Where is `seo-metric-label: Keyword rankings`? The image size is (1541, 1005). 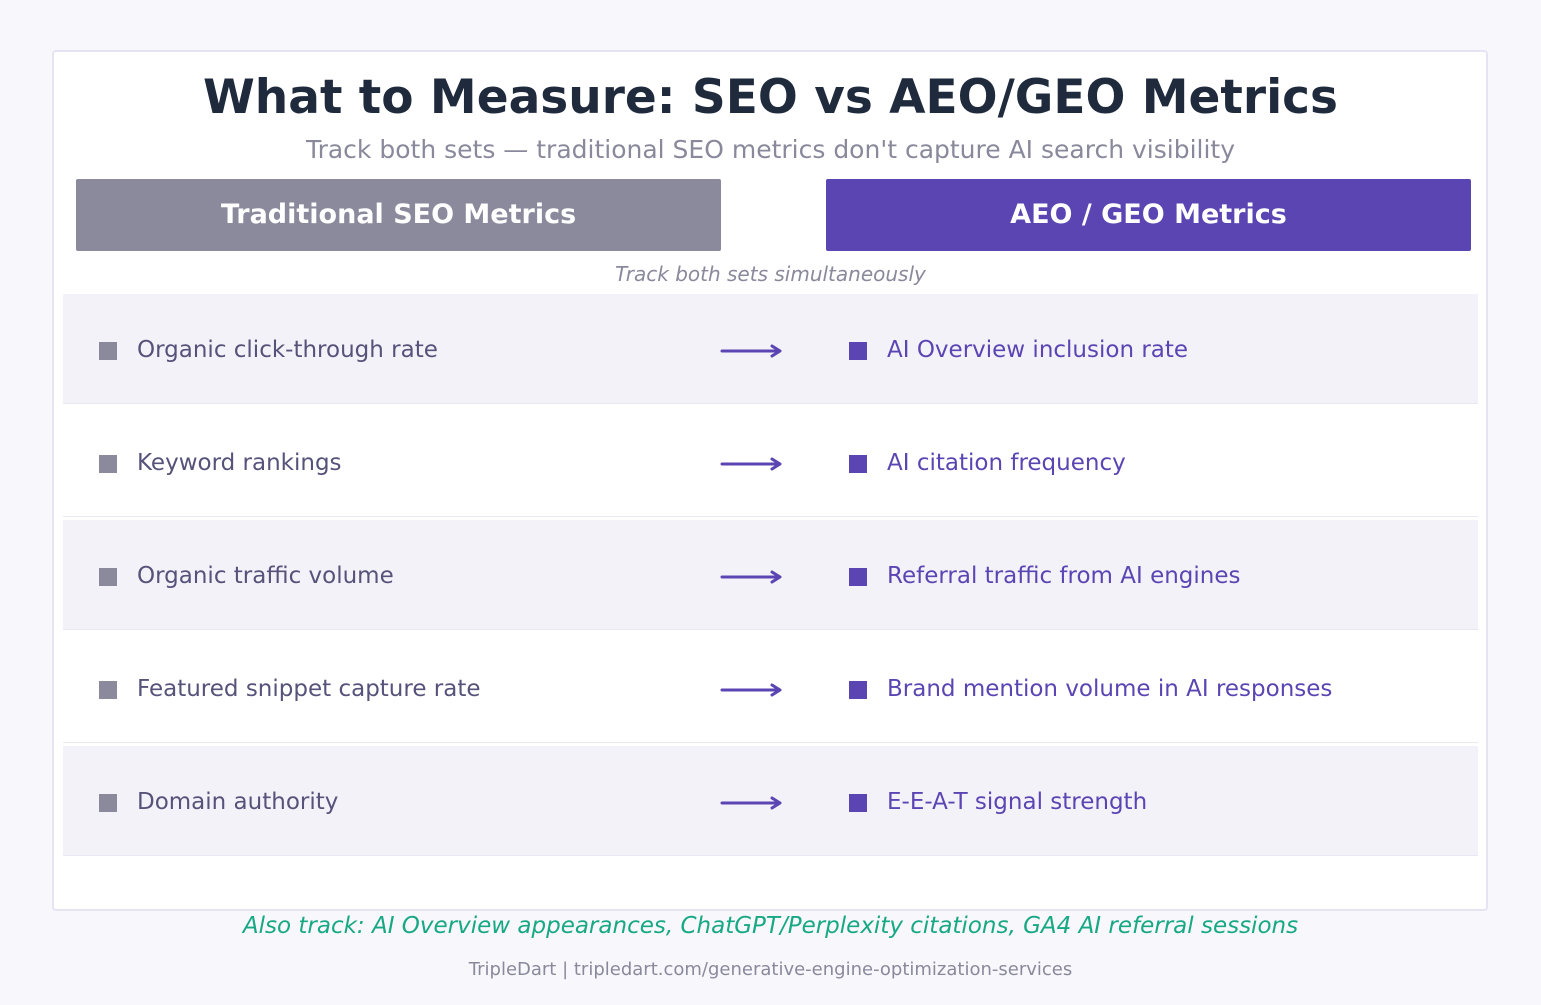 seo-metric-label: Keyword rankings is located at coordinates (239, 463).